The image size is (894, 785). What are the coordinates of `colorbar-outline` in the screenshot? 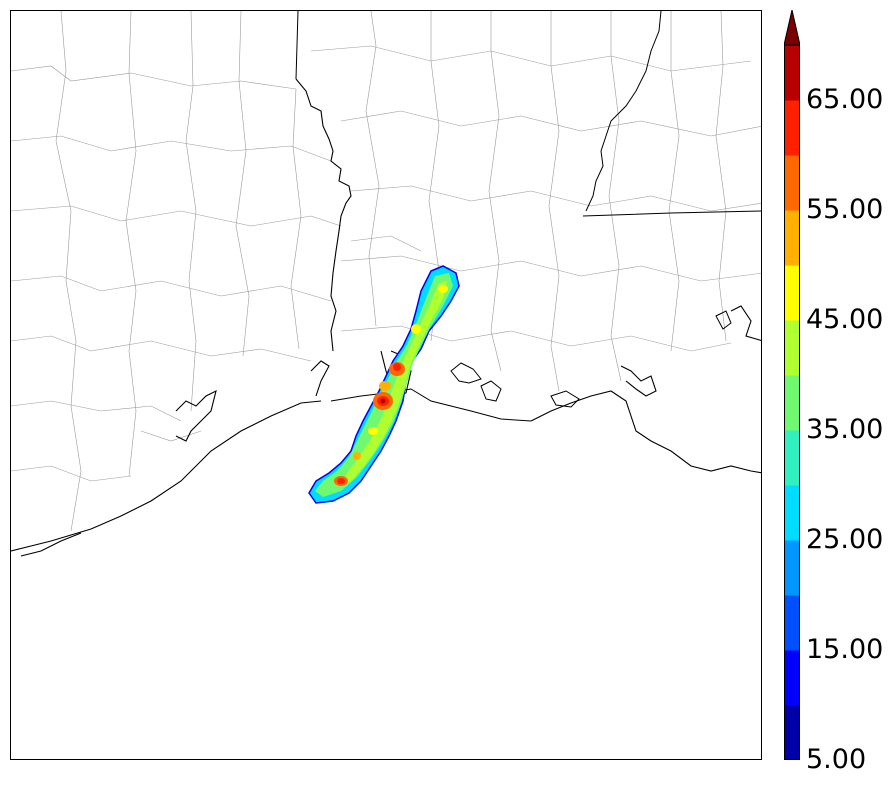 It's located at (792, 402).